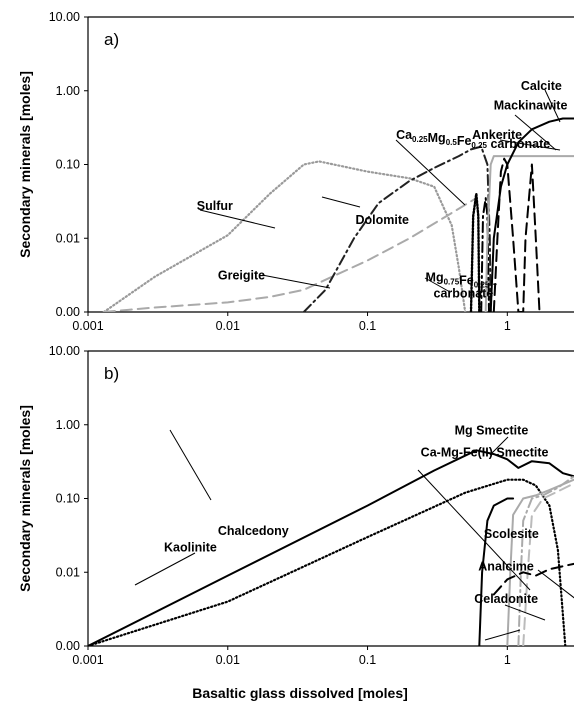 The image size is (574, 705). Describe the element at coordinates (397, 228) in the screenshot. I see `series-line-dolomite` at that location.